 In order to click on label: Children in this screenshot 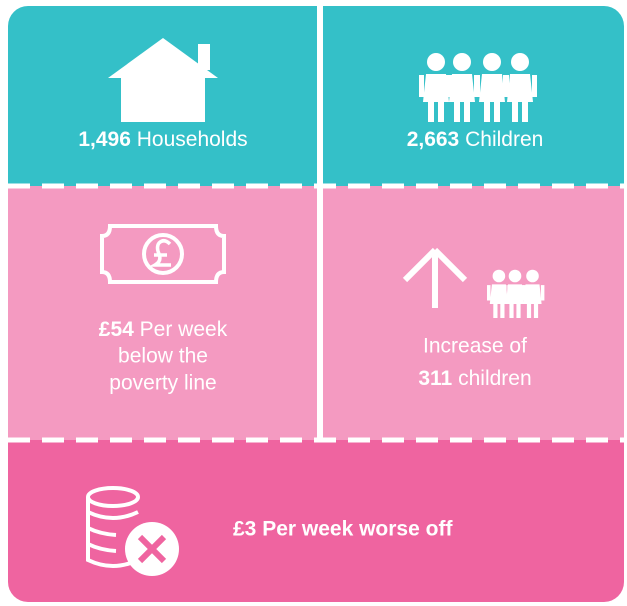, I will do `click(504, 139)`.